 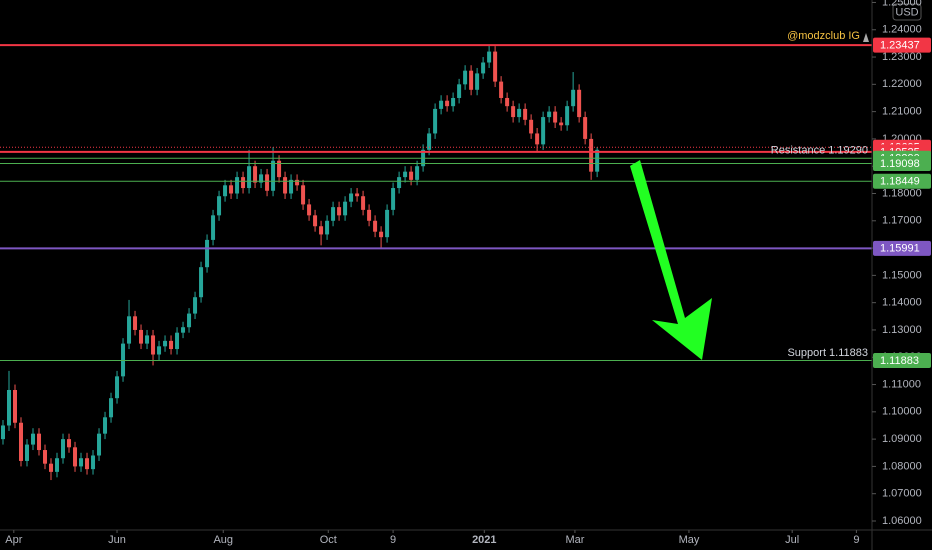 What do you see at coordinates (902, 303) in the screenshot?
I see `y-tick-label: 1.14000` at bounding box center [902, 303].